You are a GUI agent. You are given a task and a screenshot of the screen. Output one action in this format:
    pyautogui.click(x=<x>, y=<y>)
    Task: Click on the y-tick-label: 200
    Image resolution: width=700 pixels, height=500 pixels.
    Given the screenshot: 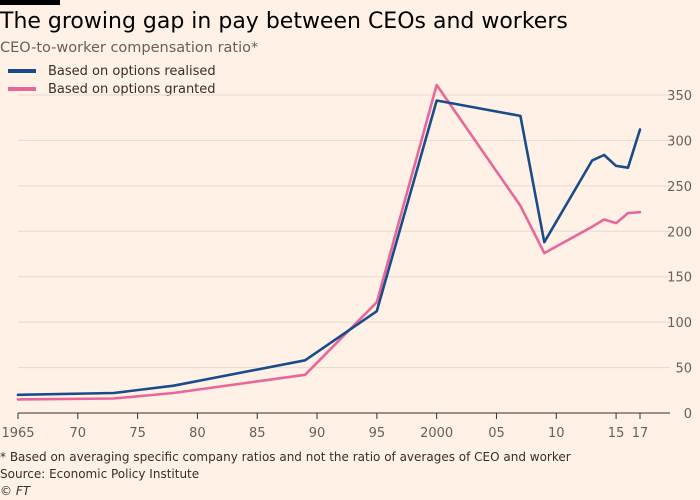 What is the action you would take?
    pyautogui.click(x=679, y=232)
    